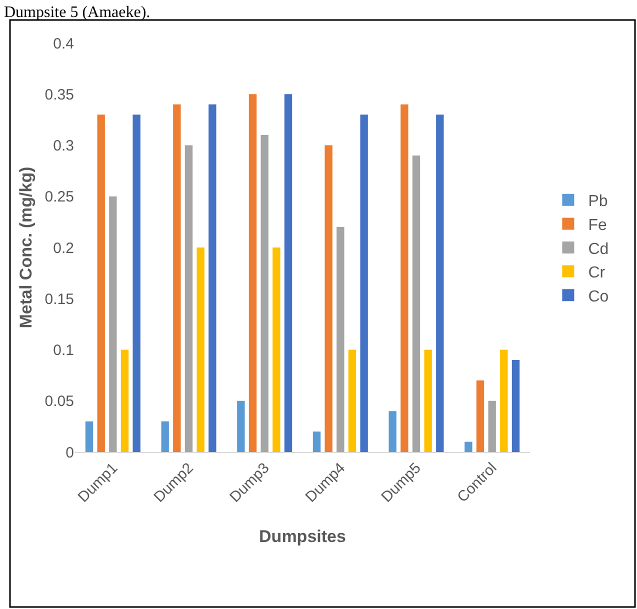  I want to click on y-tick-label: 0.4, so click(63, 43).